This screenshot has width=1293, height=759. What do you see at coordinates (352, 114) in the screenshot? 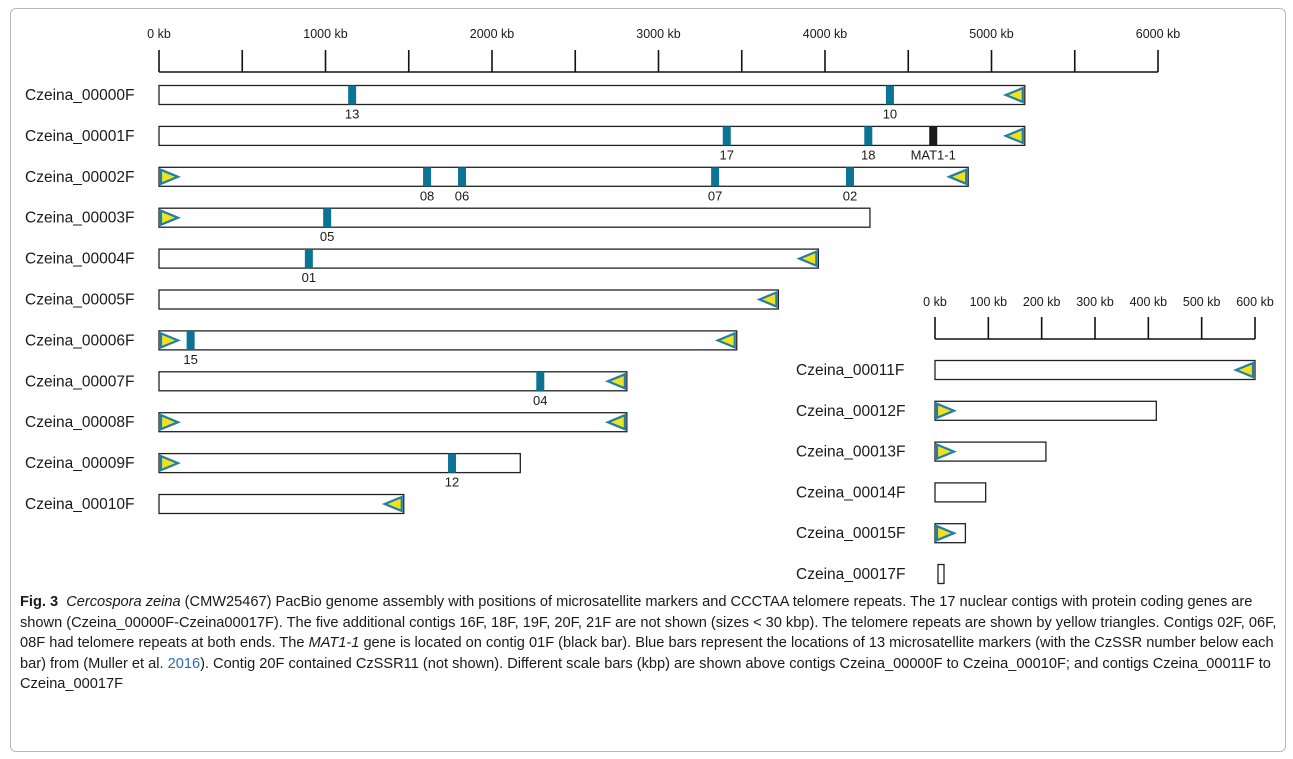
I see `ssr-marker-label: 13` at bounding box center [352, 114].